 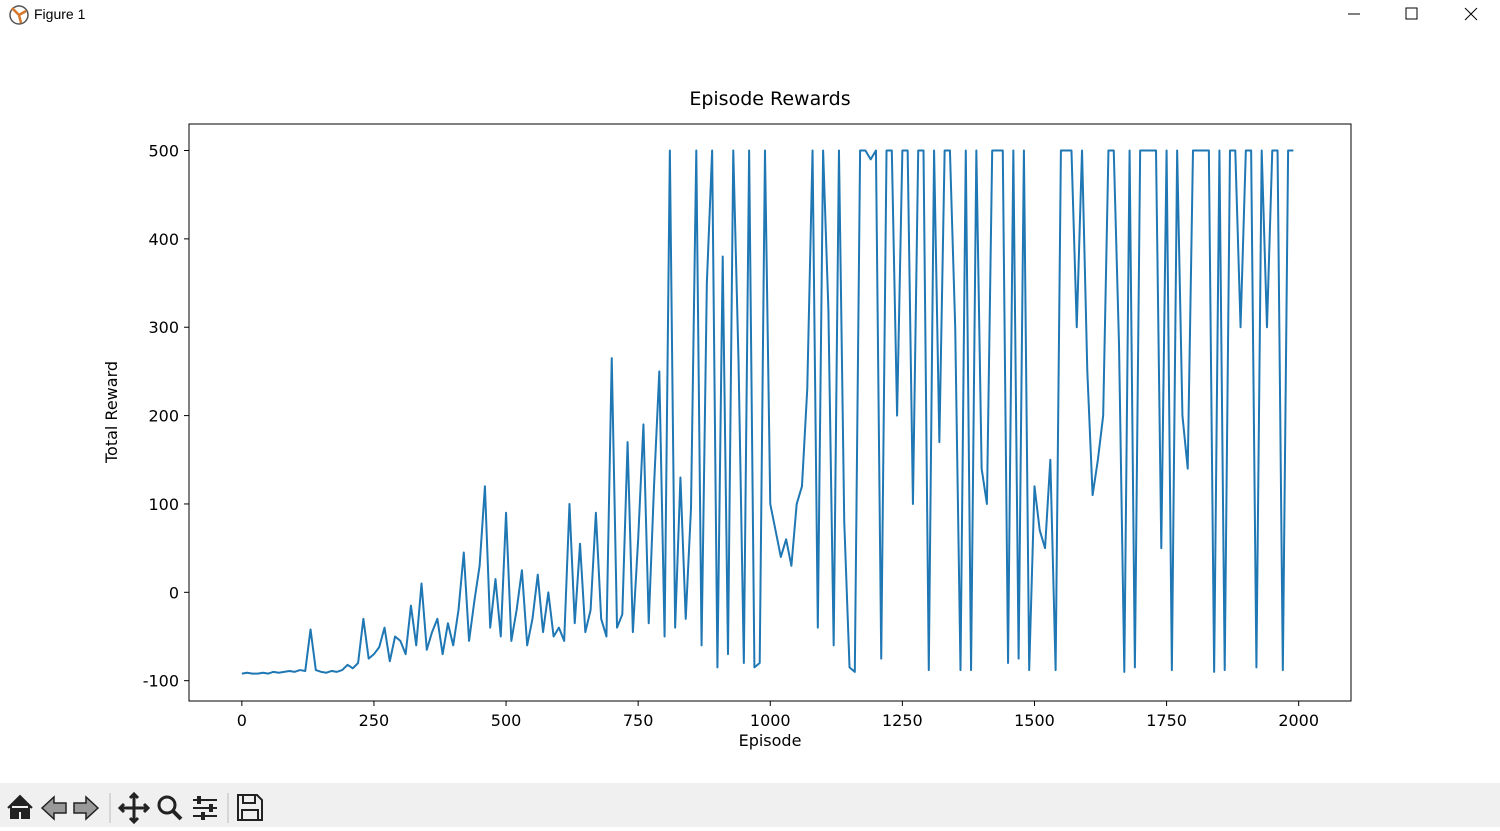 What do you see at coordinates (111, 412) in the screenshot?
I see `y-axis-label: Total Reward` at bounding box center [111, 412].